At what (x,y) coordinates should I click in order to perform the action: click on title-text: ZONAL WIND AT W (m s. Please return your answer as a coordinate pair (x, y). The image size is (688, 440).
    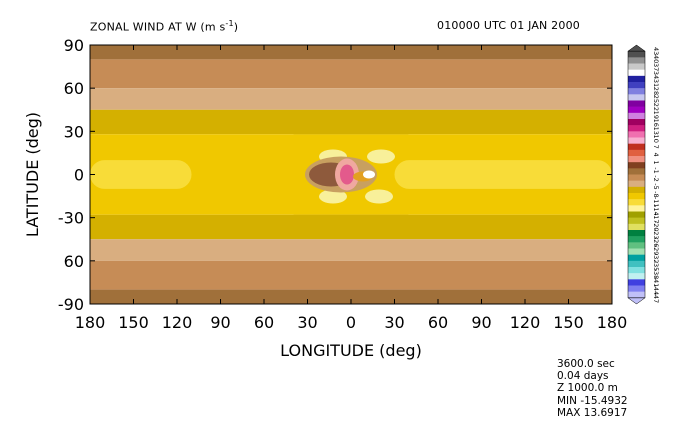
    Looking at the image, I should click on (158, 27).